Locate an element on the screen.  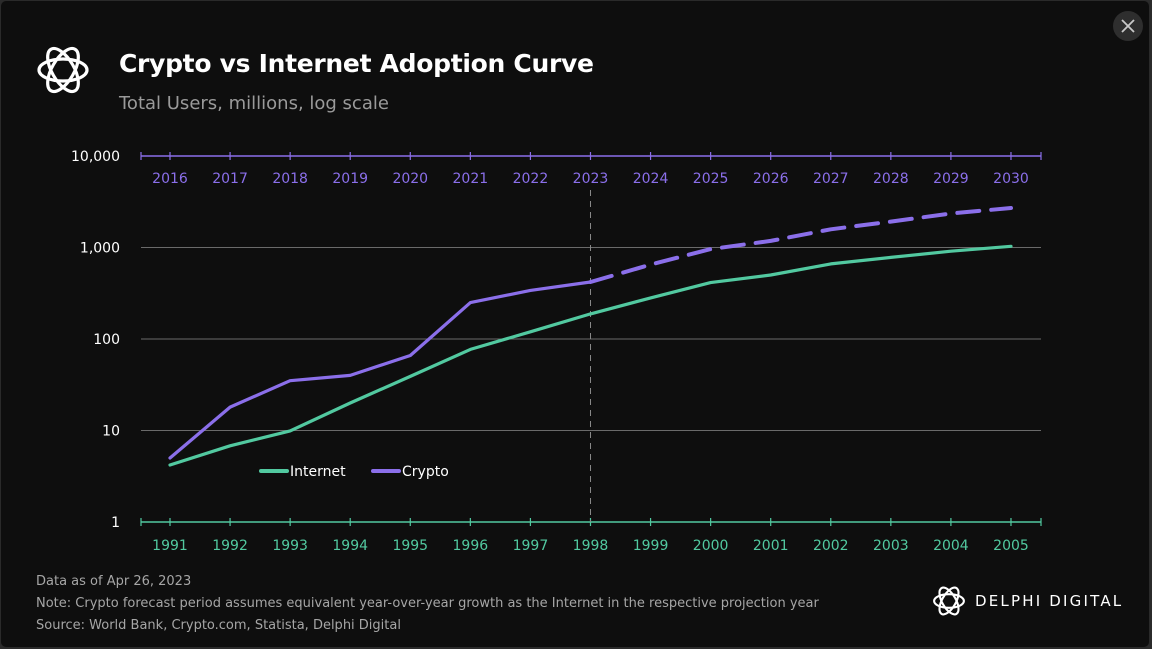
top-axis-label: 2028 is located at coordinates (891, 179).